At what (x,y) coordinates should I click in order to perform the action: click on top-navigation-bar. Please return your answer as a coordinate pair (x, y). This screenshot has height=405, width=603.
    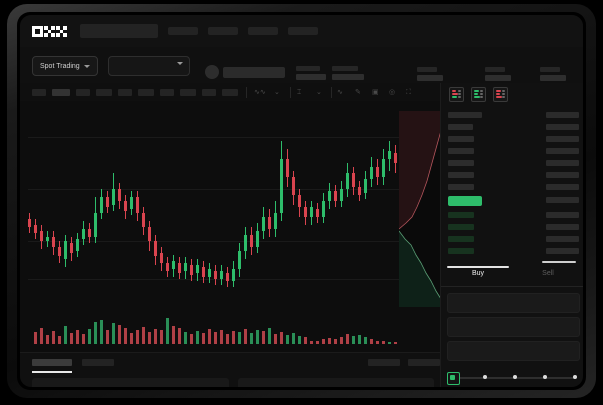
    Looking at the image, I should click on (301, 31).